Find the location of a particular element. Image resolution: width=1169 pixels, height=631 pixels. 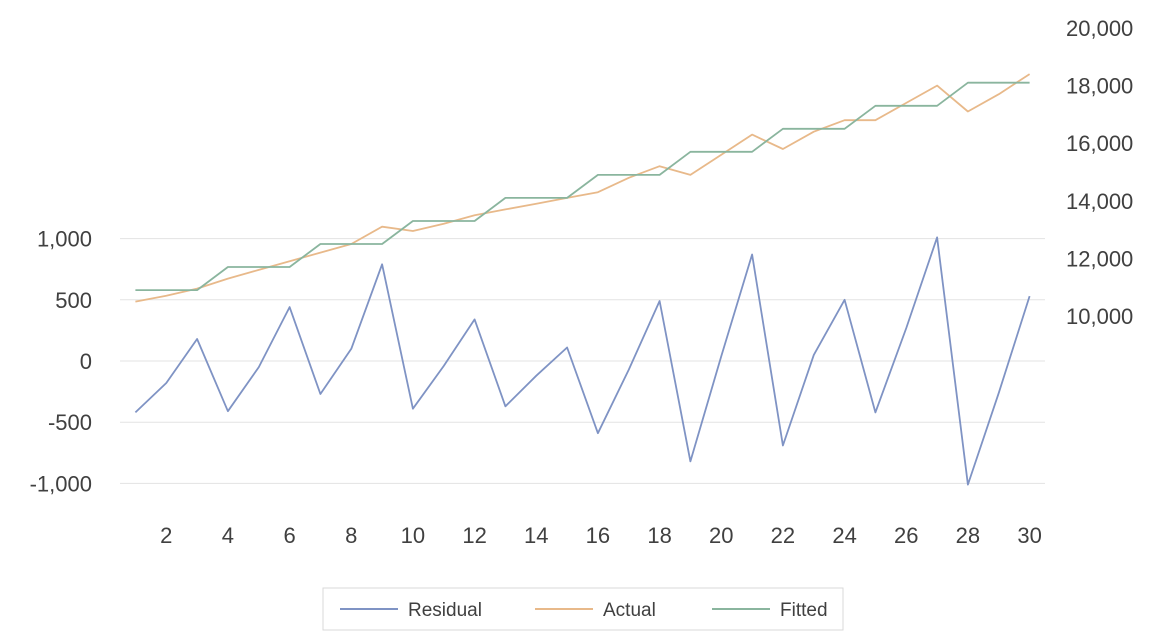

left-tick-label: 0 is located at coordinates (86, 361).